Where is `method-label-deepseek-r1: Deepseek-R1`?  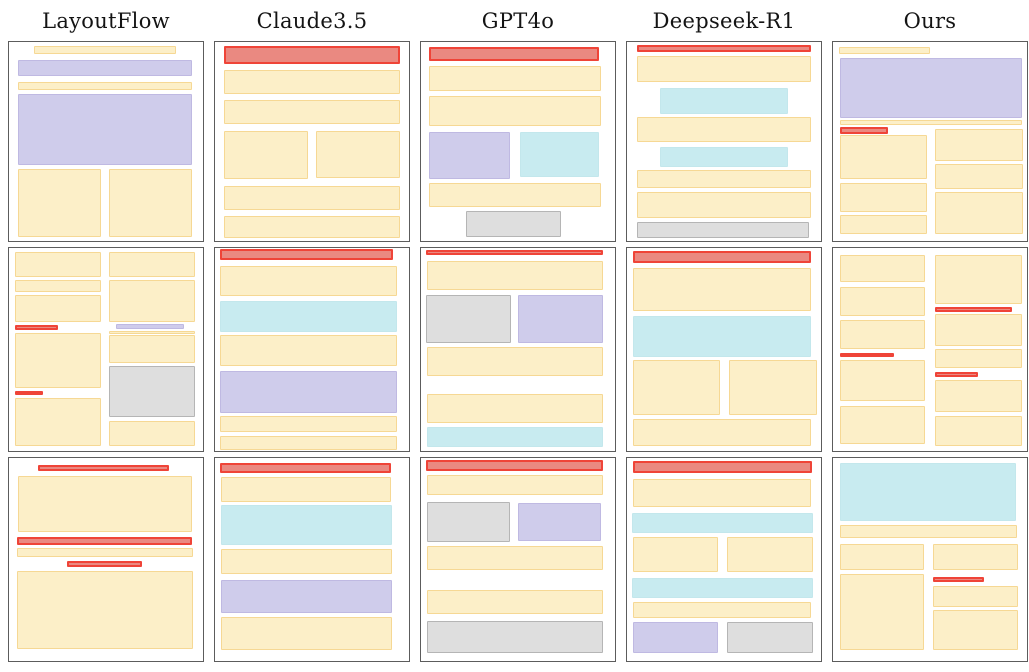 method-label-deepseek-r1: Deepseek-R1 is located at coordinates (724, 20).